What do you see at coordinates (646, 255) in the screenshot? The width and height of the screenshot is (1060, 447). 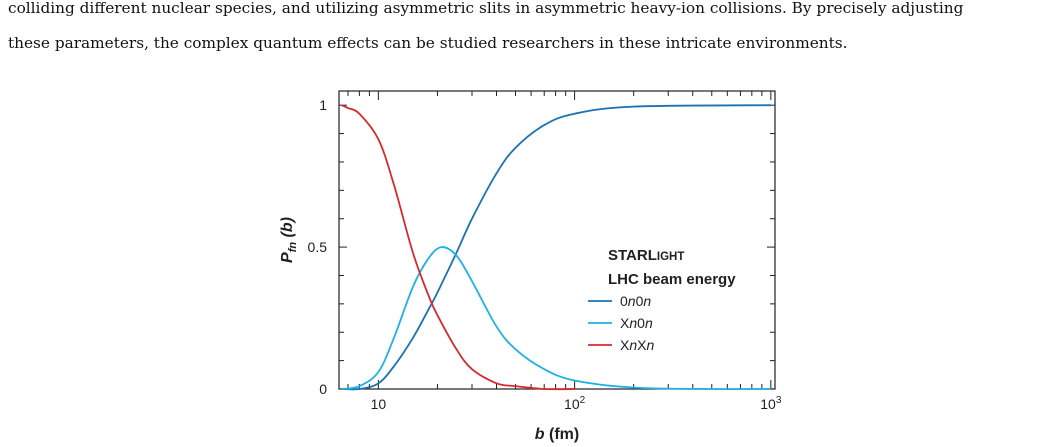 I see `legend-title: STARLIGHT` at bounding box center [646, 255].